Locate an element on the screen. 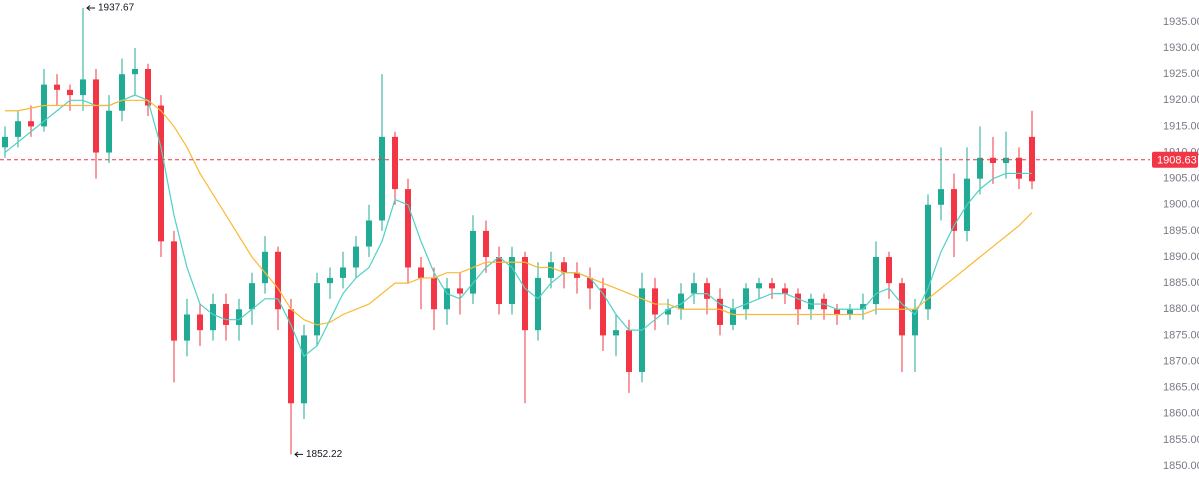 The width and height of the screenshot is (1199, 478). y-tick-label: 1905.00 is located at coordinates (1181, 179).